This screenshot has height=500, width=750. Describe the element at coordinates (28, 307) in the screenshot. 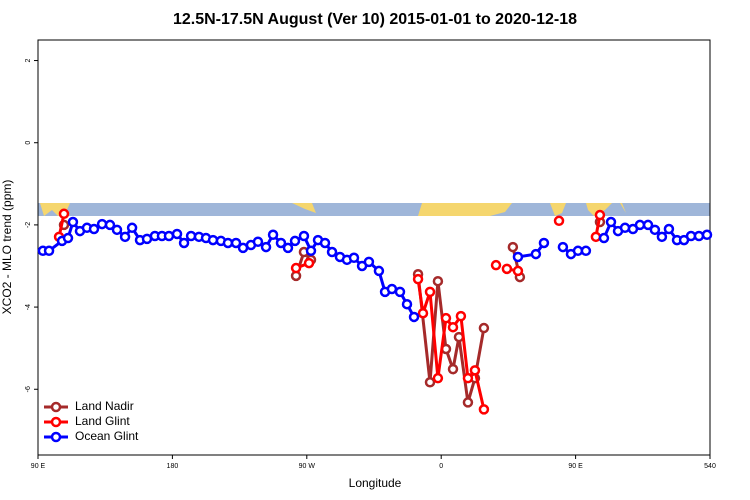

I see `y-tick-label: -4` at that location.